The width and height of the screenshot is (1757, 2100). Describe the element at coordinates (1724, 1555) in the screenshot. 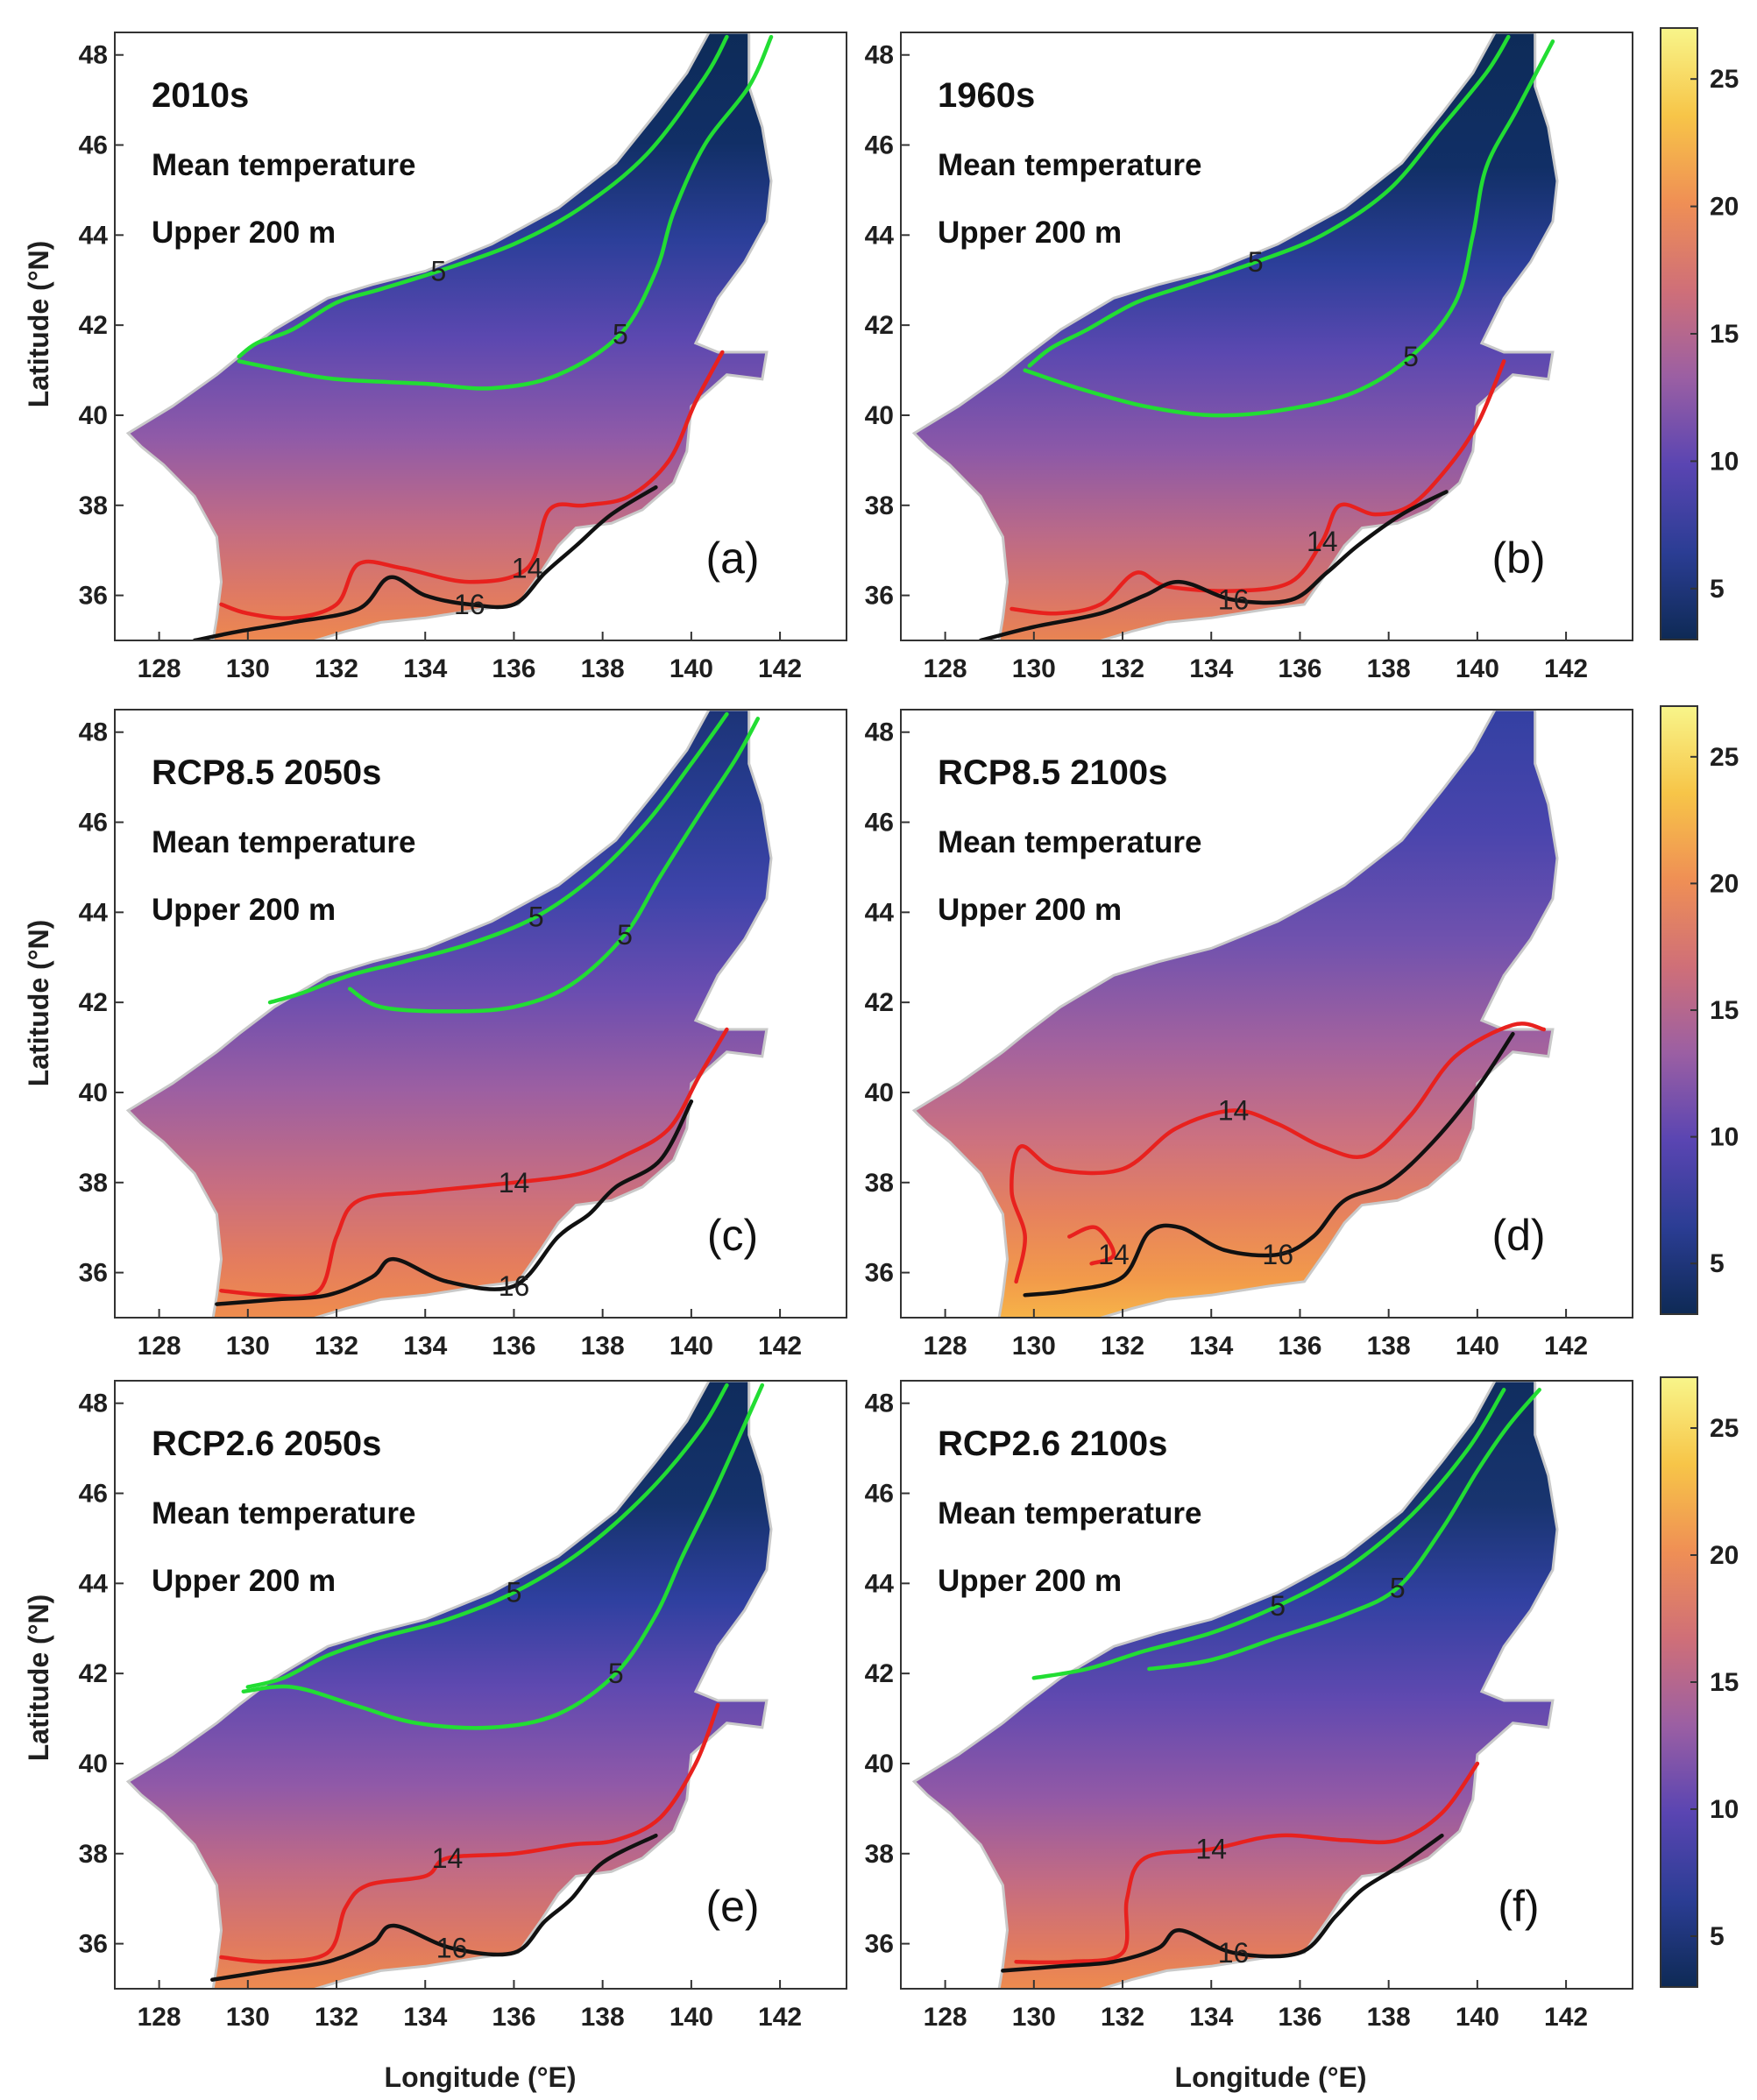

I see `colorbar-tick-label: 20` at that location.